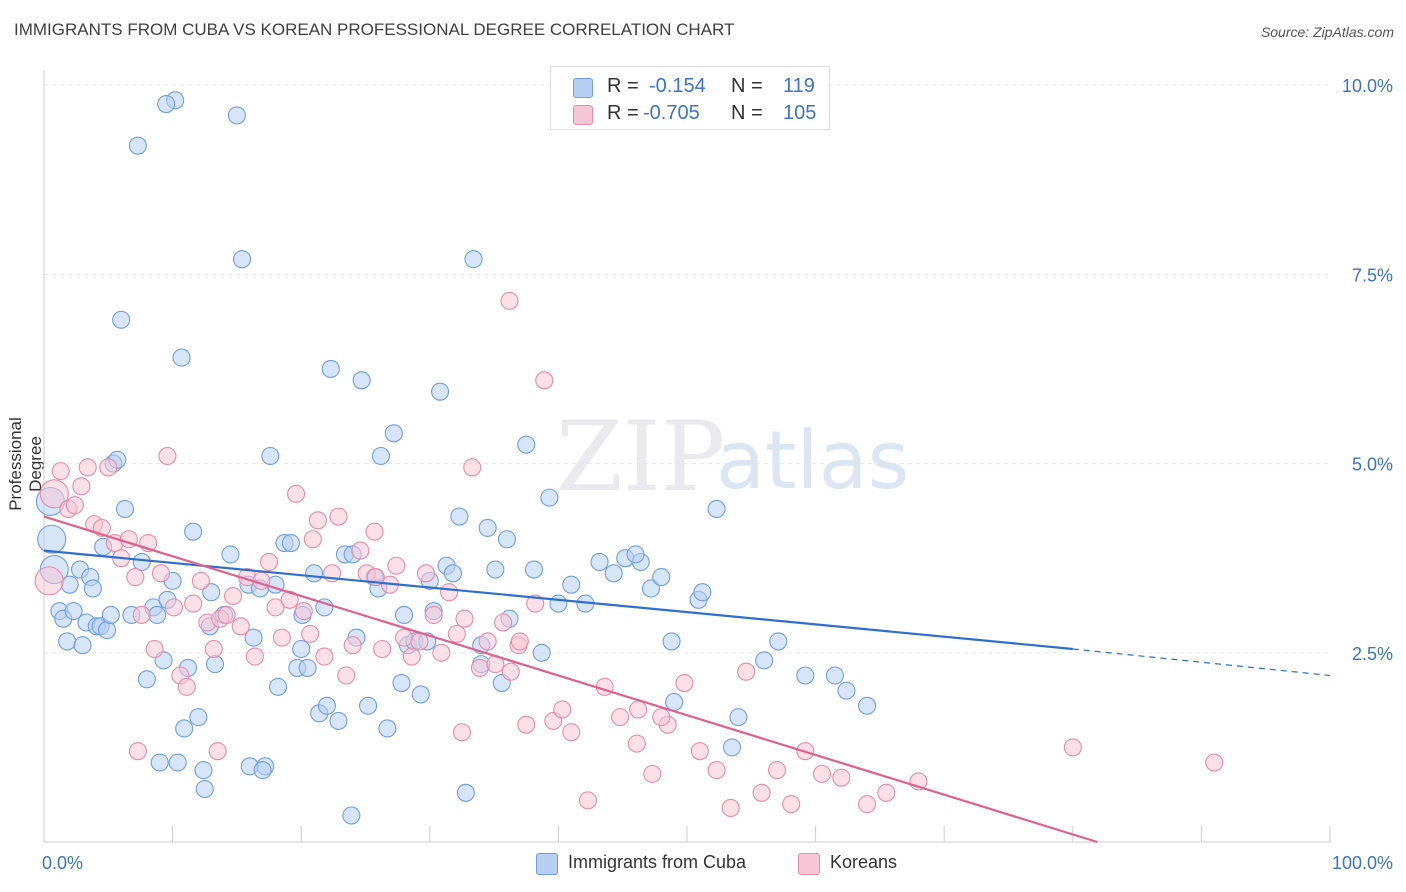 This screenshot has width=1406, height=892. What do you see at coordinates (62, 863) in the screenshot?
I see `x-tick-label-min: 0.0%` at bounding box center [62, 863].